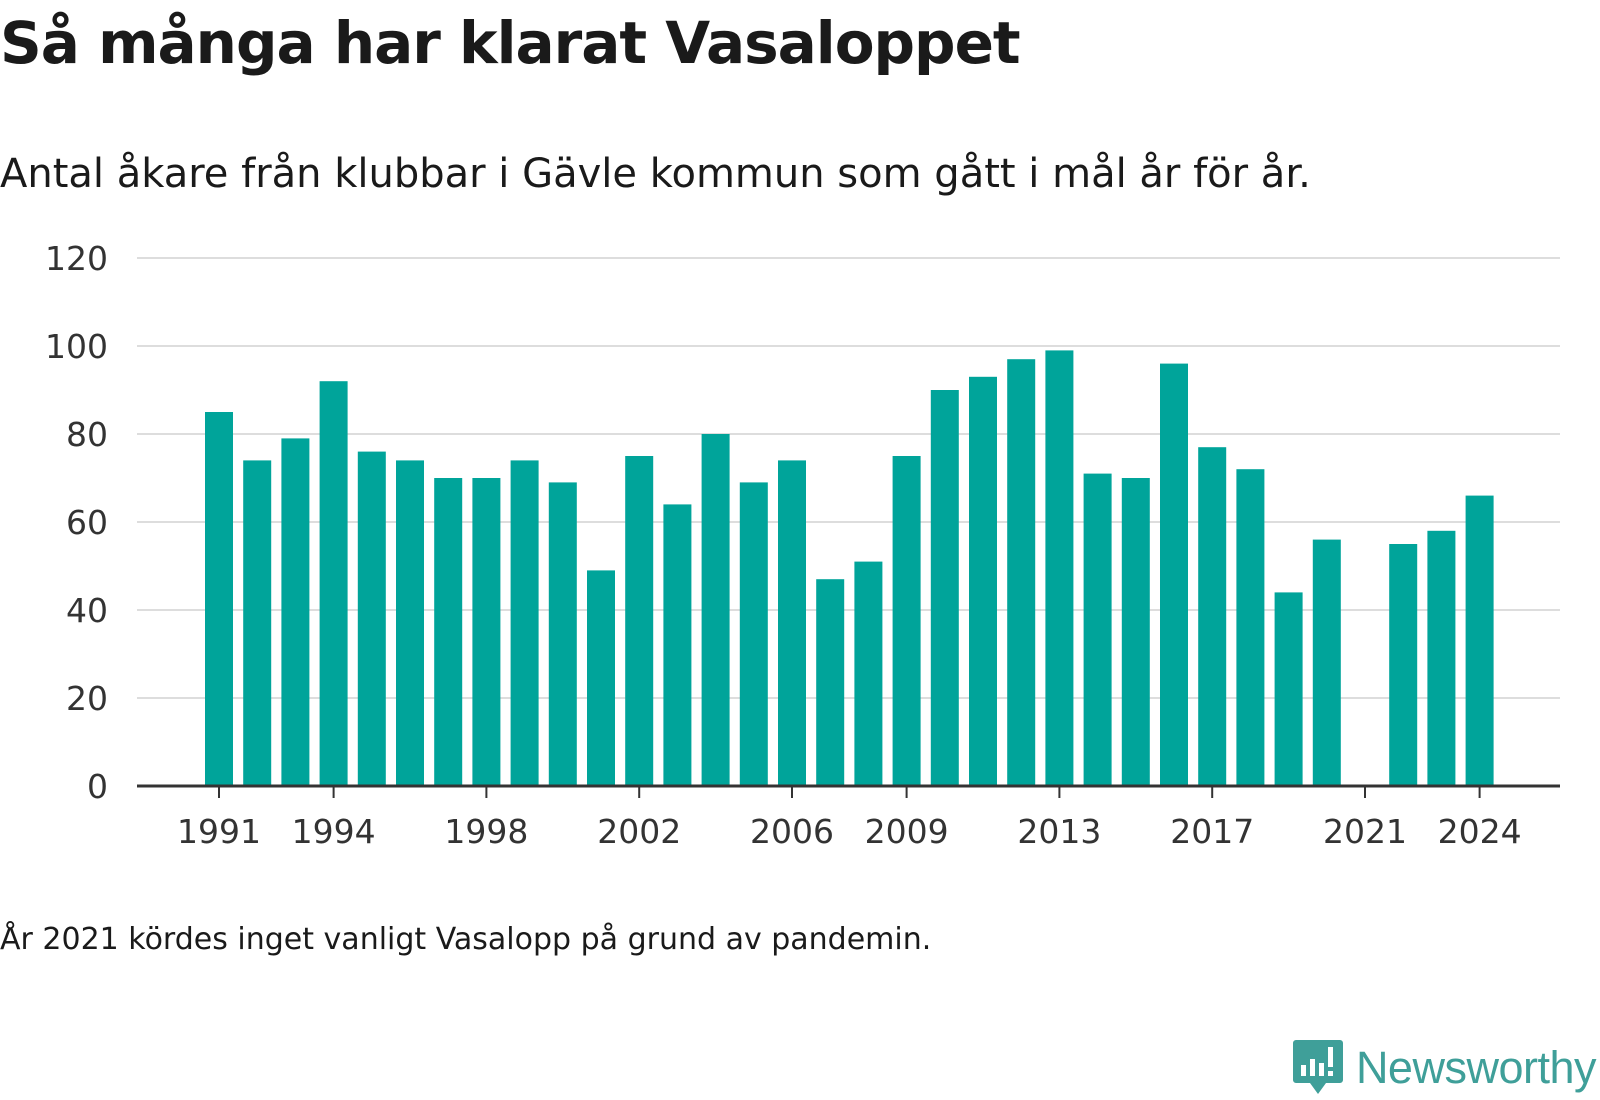 The width and height of the screenshot is (1600, 1100). What do you see at coordinates (830, 682) in the screenshot?
I see `bar-2007` at bounding box center [830, 682].